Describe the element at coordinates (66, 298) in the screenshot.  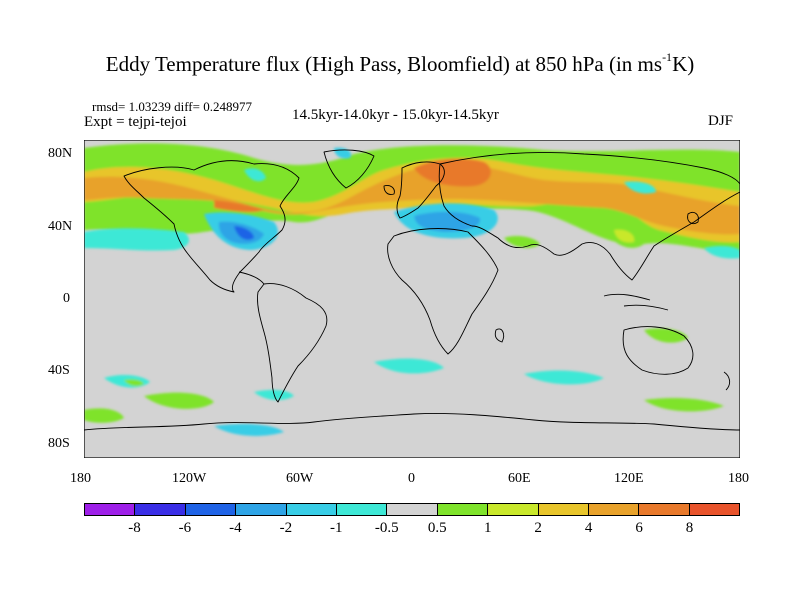
I see `y-tick-0: 0` at that location.